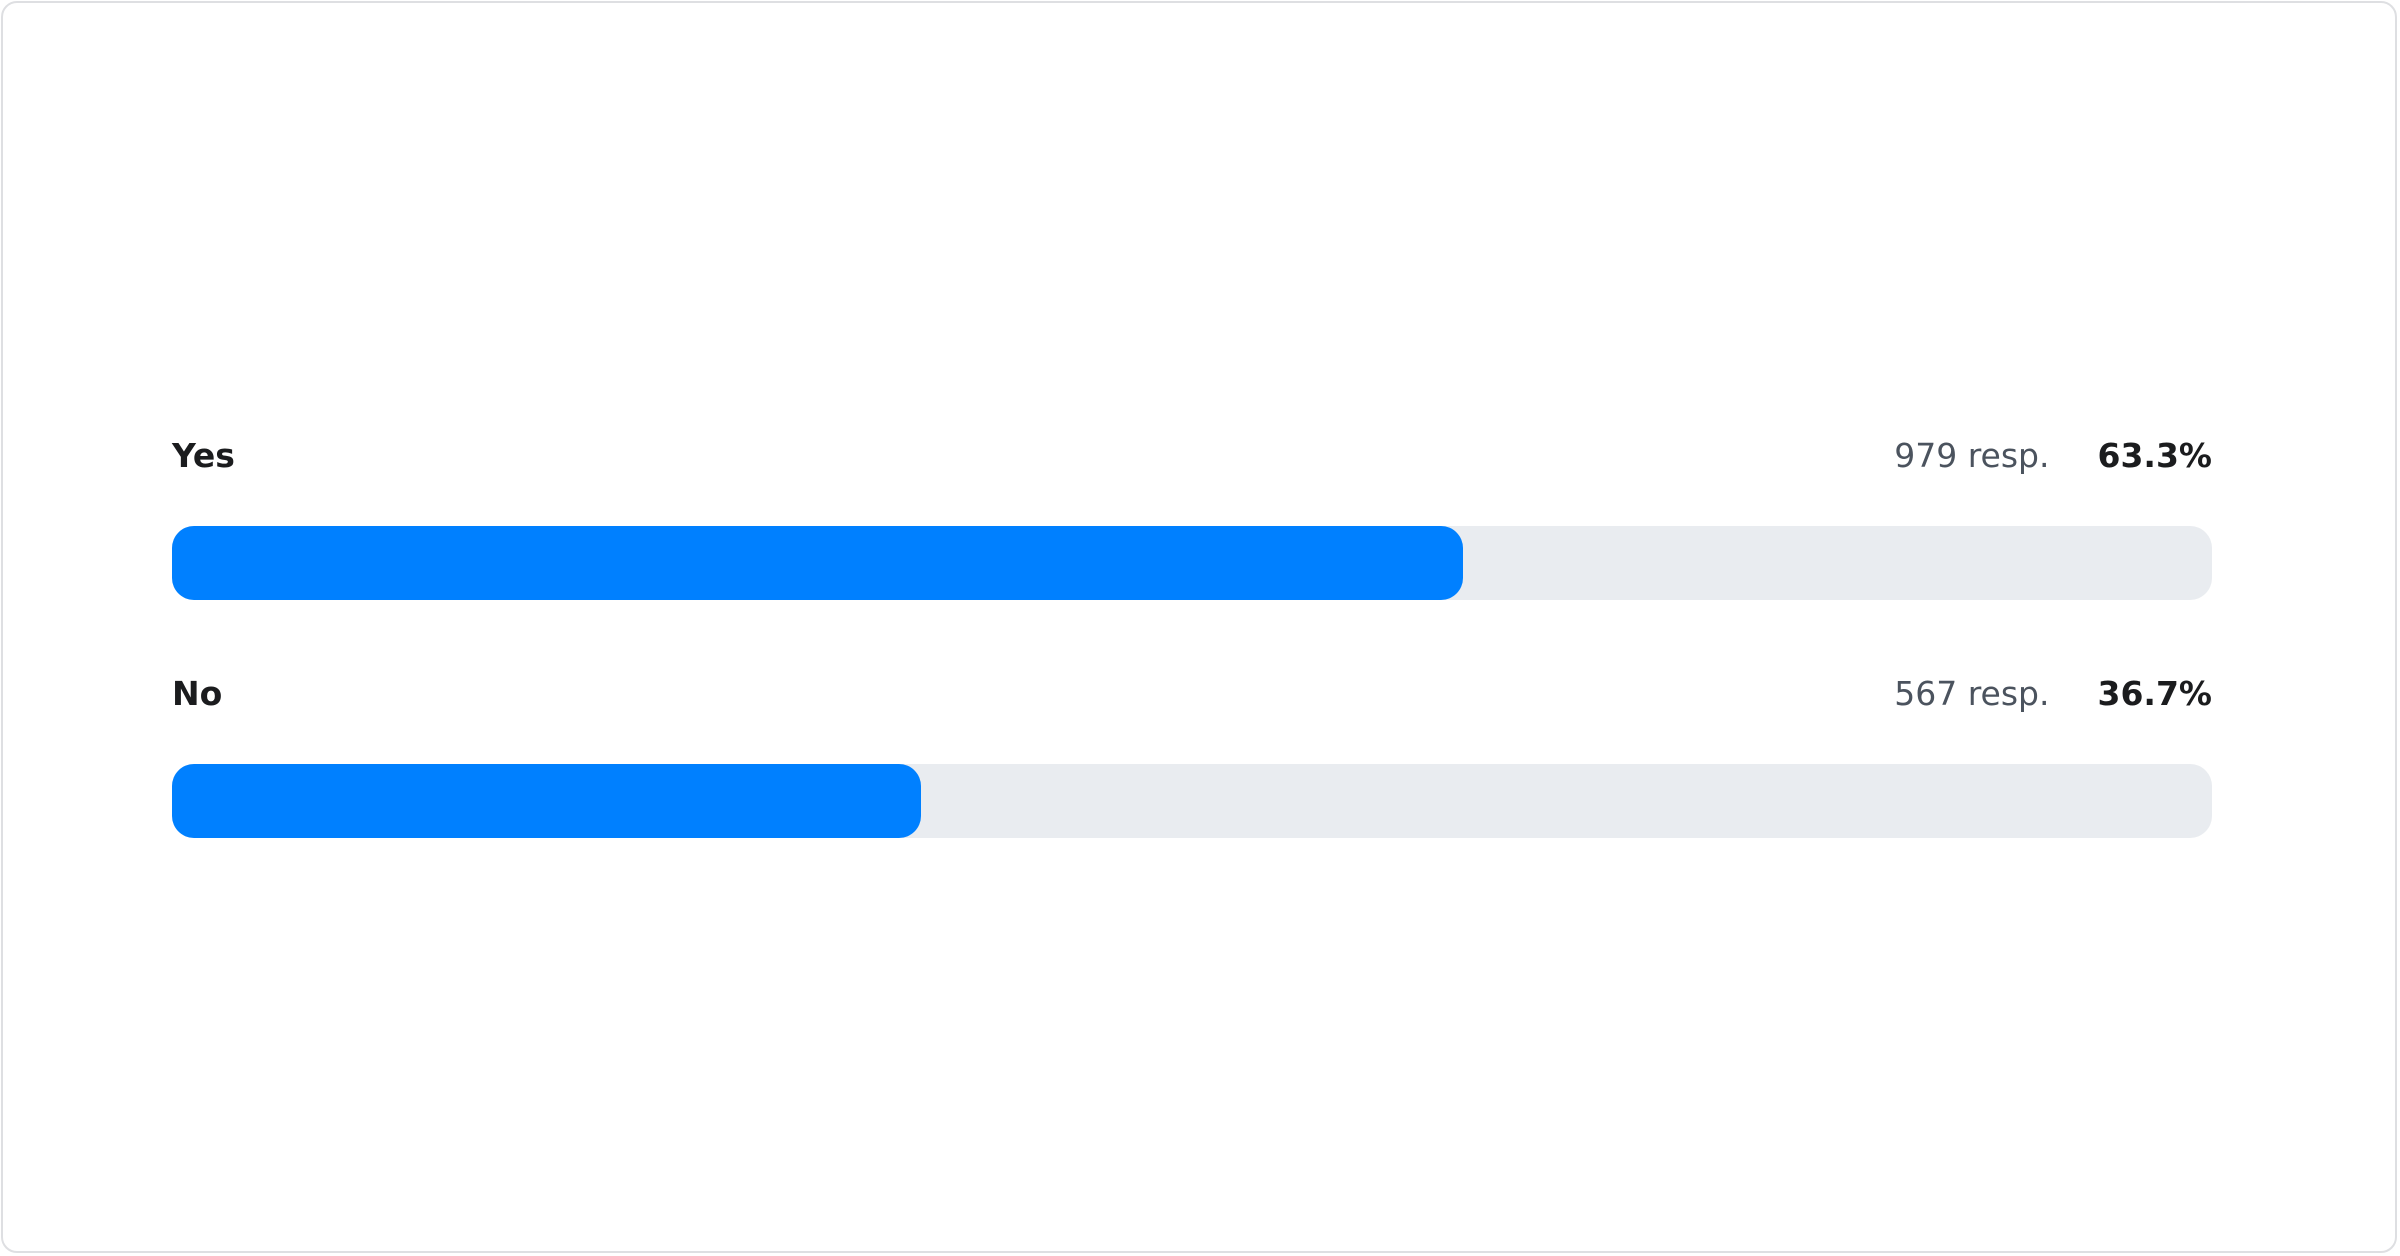 The height and width of the screenshot is (1256, 2400). What do you see at coordinates (1972, 455) in the screenshot?
I see `response-count: 979 resp.` at bounding box center [1972, 455].